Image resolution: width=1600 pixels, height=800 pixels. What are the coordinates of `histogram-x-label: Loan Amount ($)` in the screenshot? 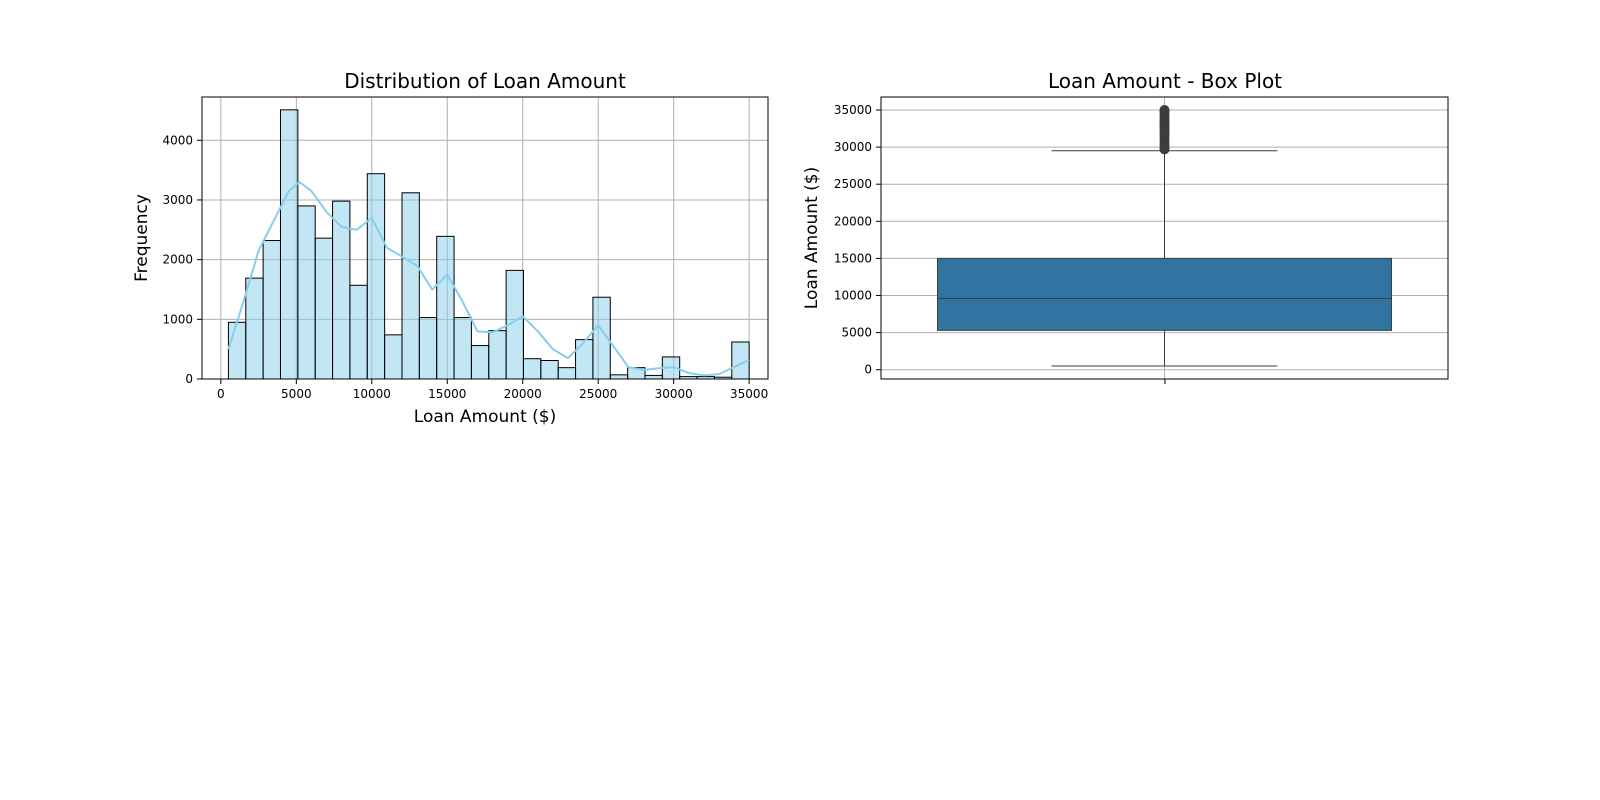 It's located at (485, 417).